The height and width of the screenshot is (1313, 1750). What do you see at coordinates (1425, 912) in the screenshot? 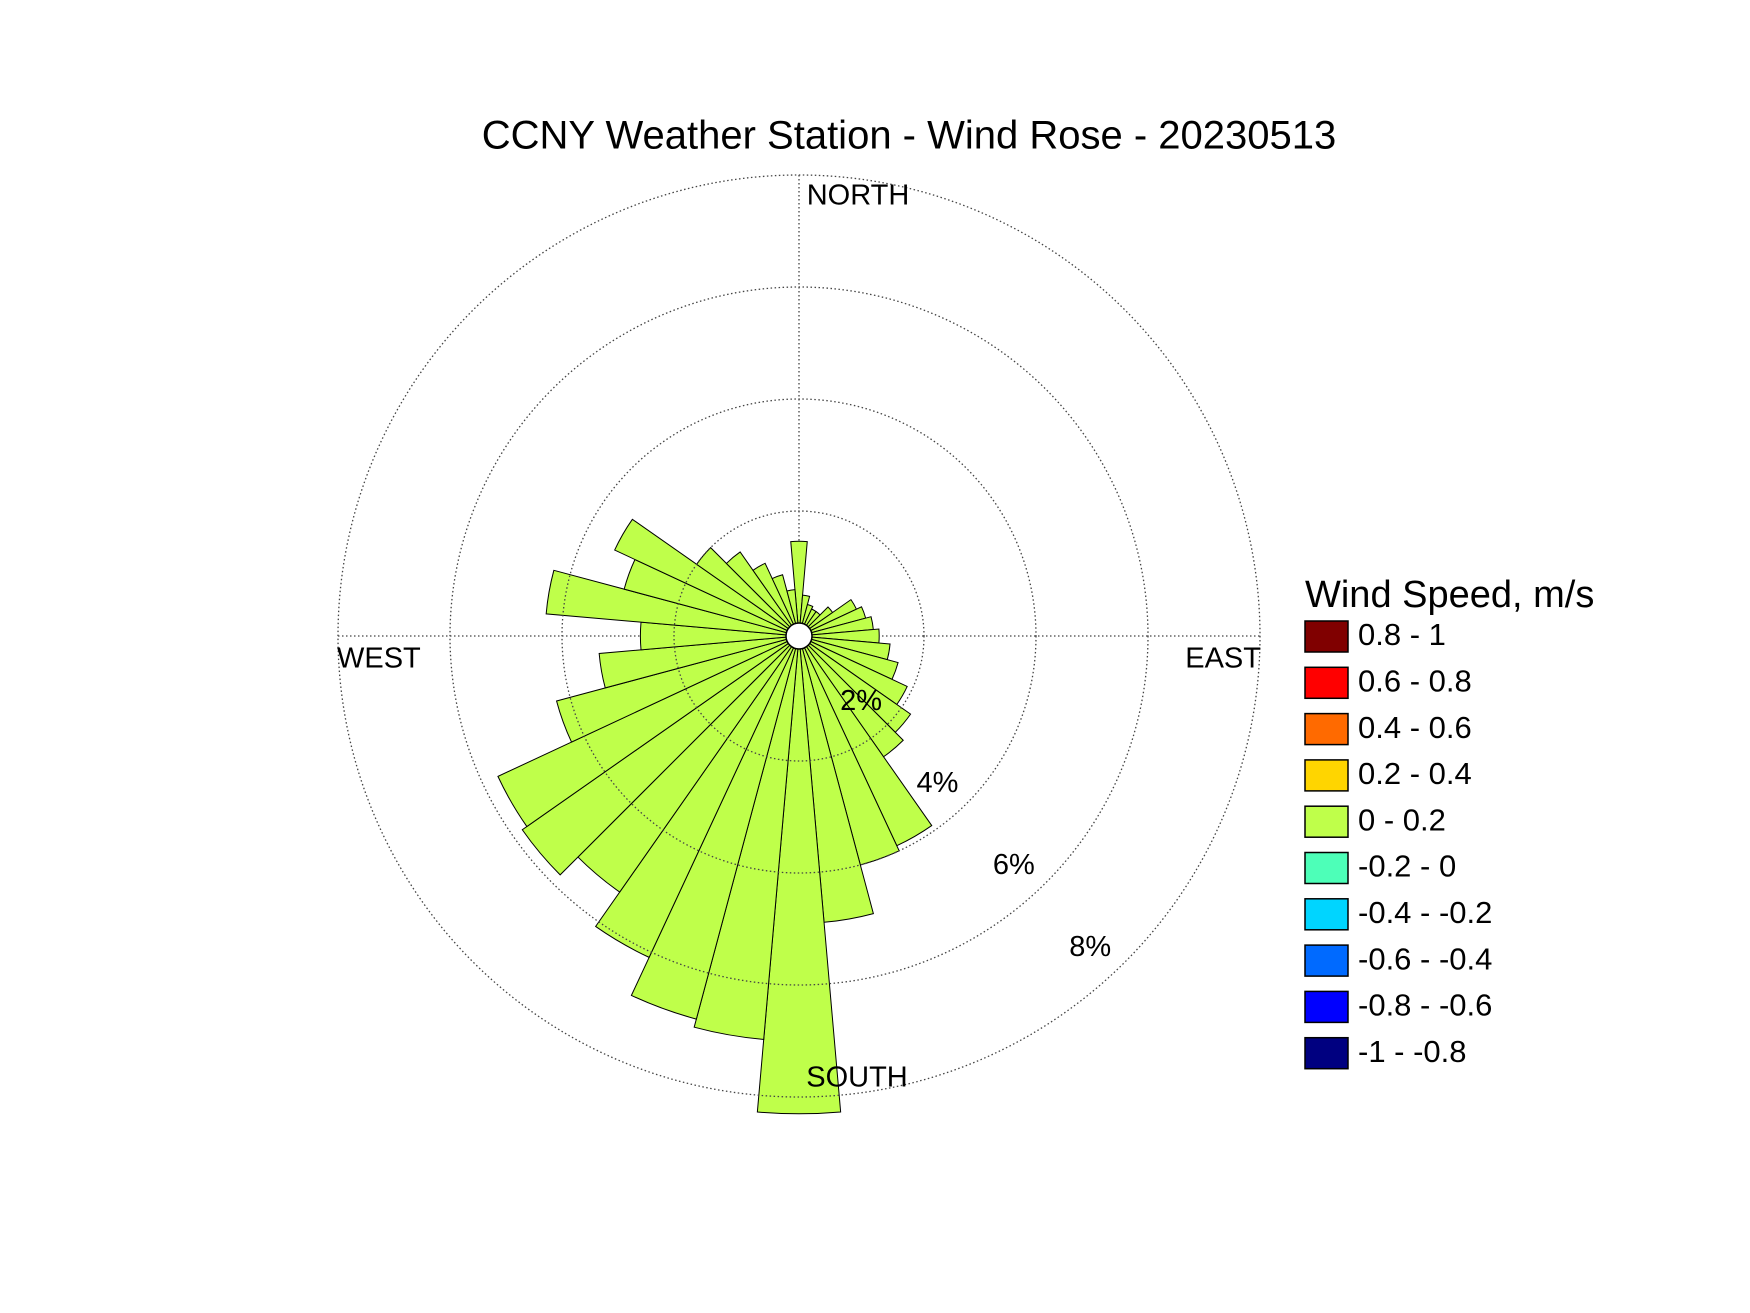
I see `legend-label: -0.4 - -0.2` at bounding box center [1425, 912].